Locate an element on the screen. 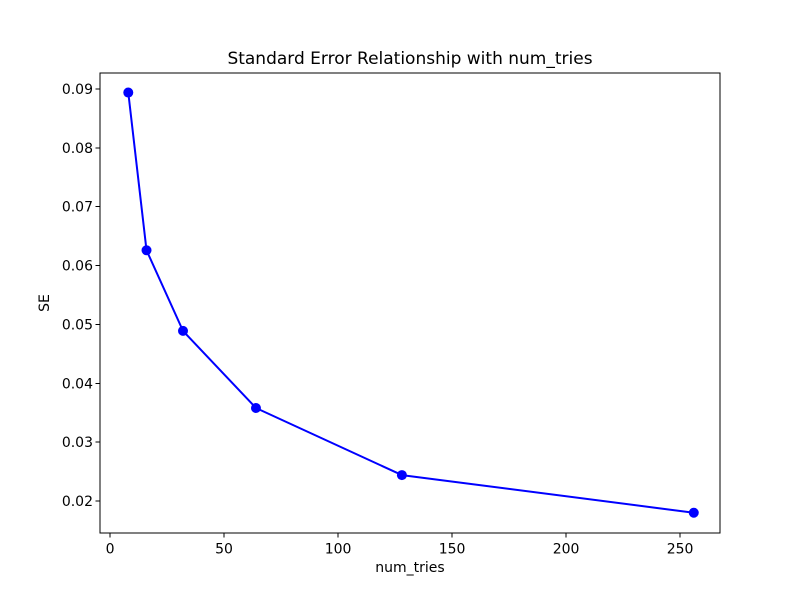 The image size is (800, 600). y-axis-label: SE is located at coordinates (45, 303).